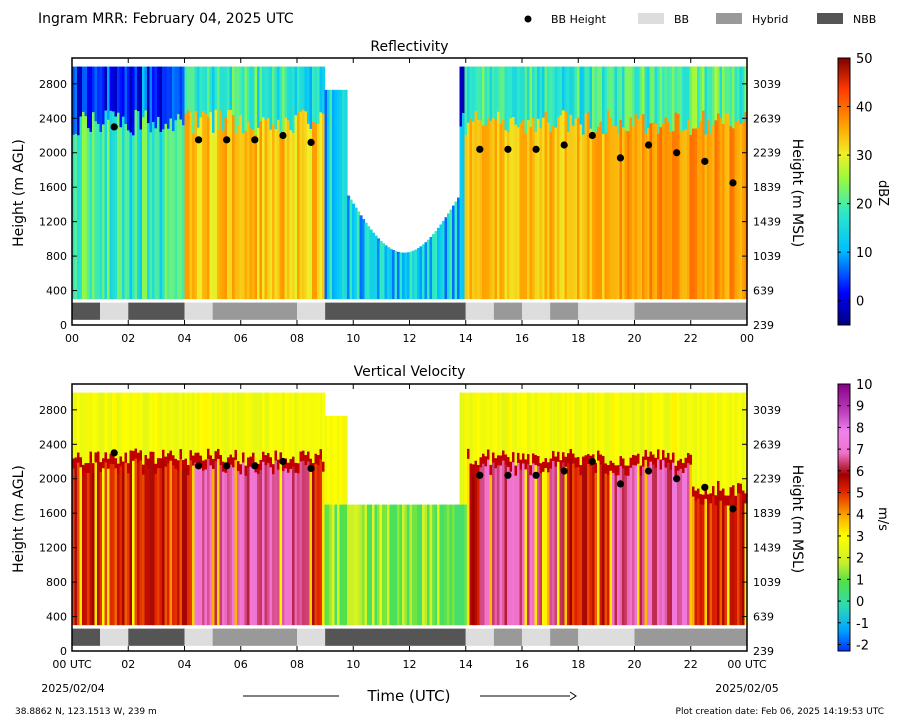 Image resolution: width=900 pixels, height=725 pixels. I want to click on colorbar-tick-label: -2, so click(862, 645).